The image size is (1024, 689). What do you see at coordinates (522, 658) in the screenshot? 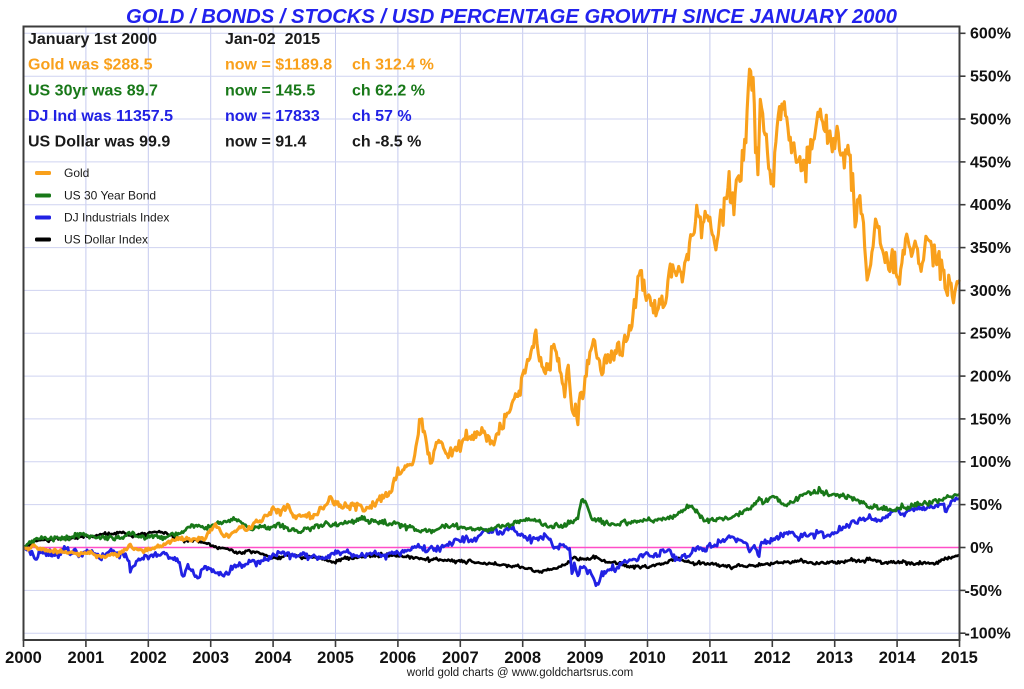
I see `svg-text: 2008` at bounding box center [522, 658].